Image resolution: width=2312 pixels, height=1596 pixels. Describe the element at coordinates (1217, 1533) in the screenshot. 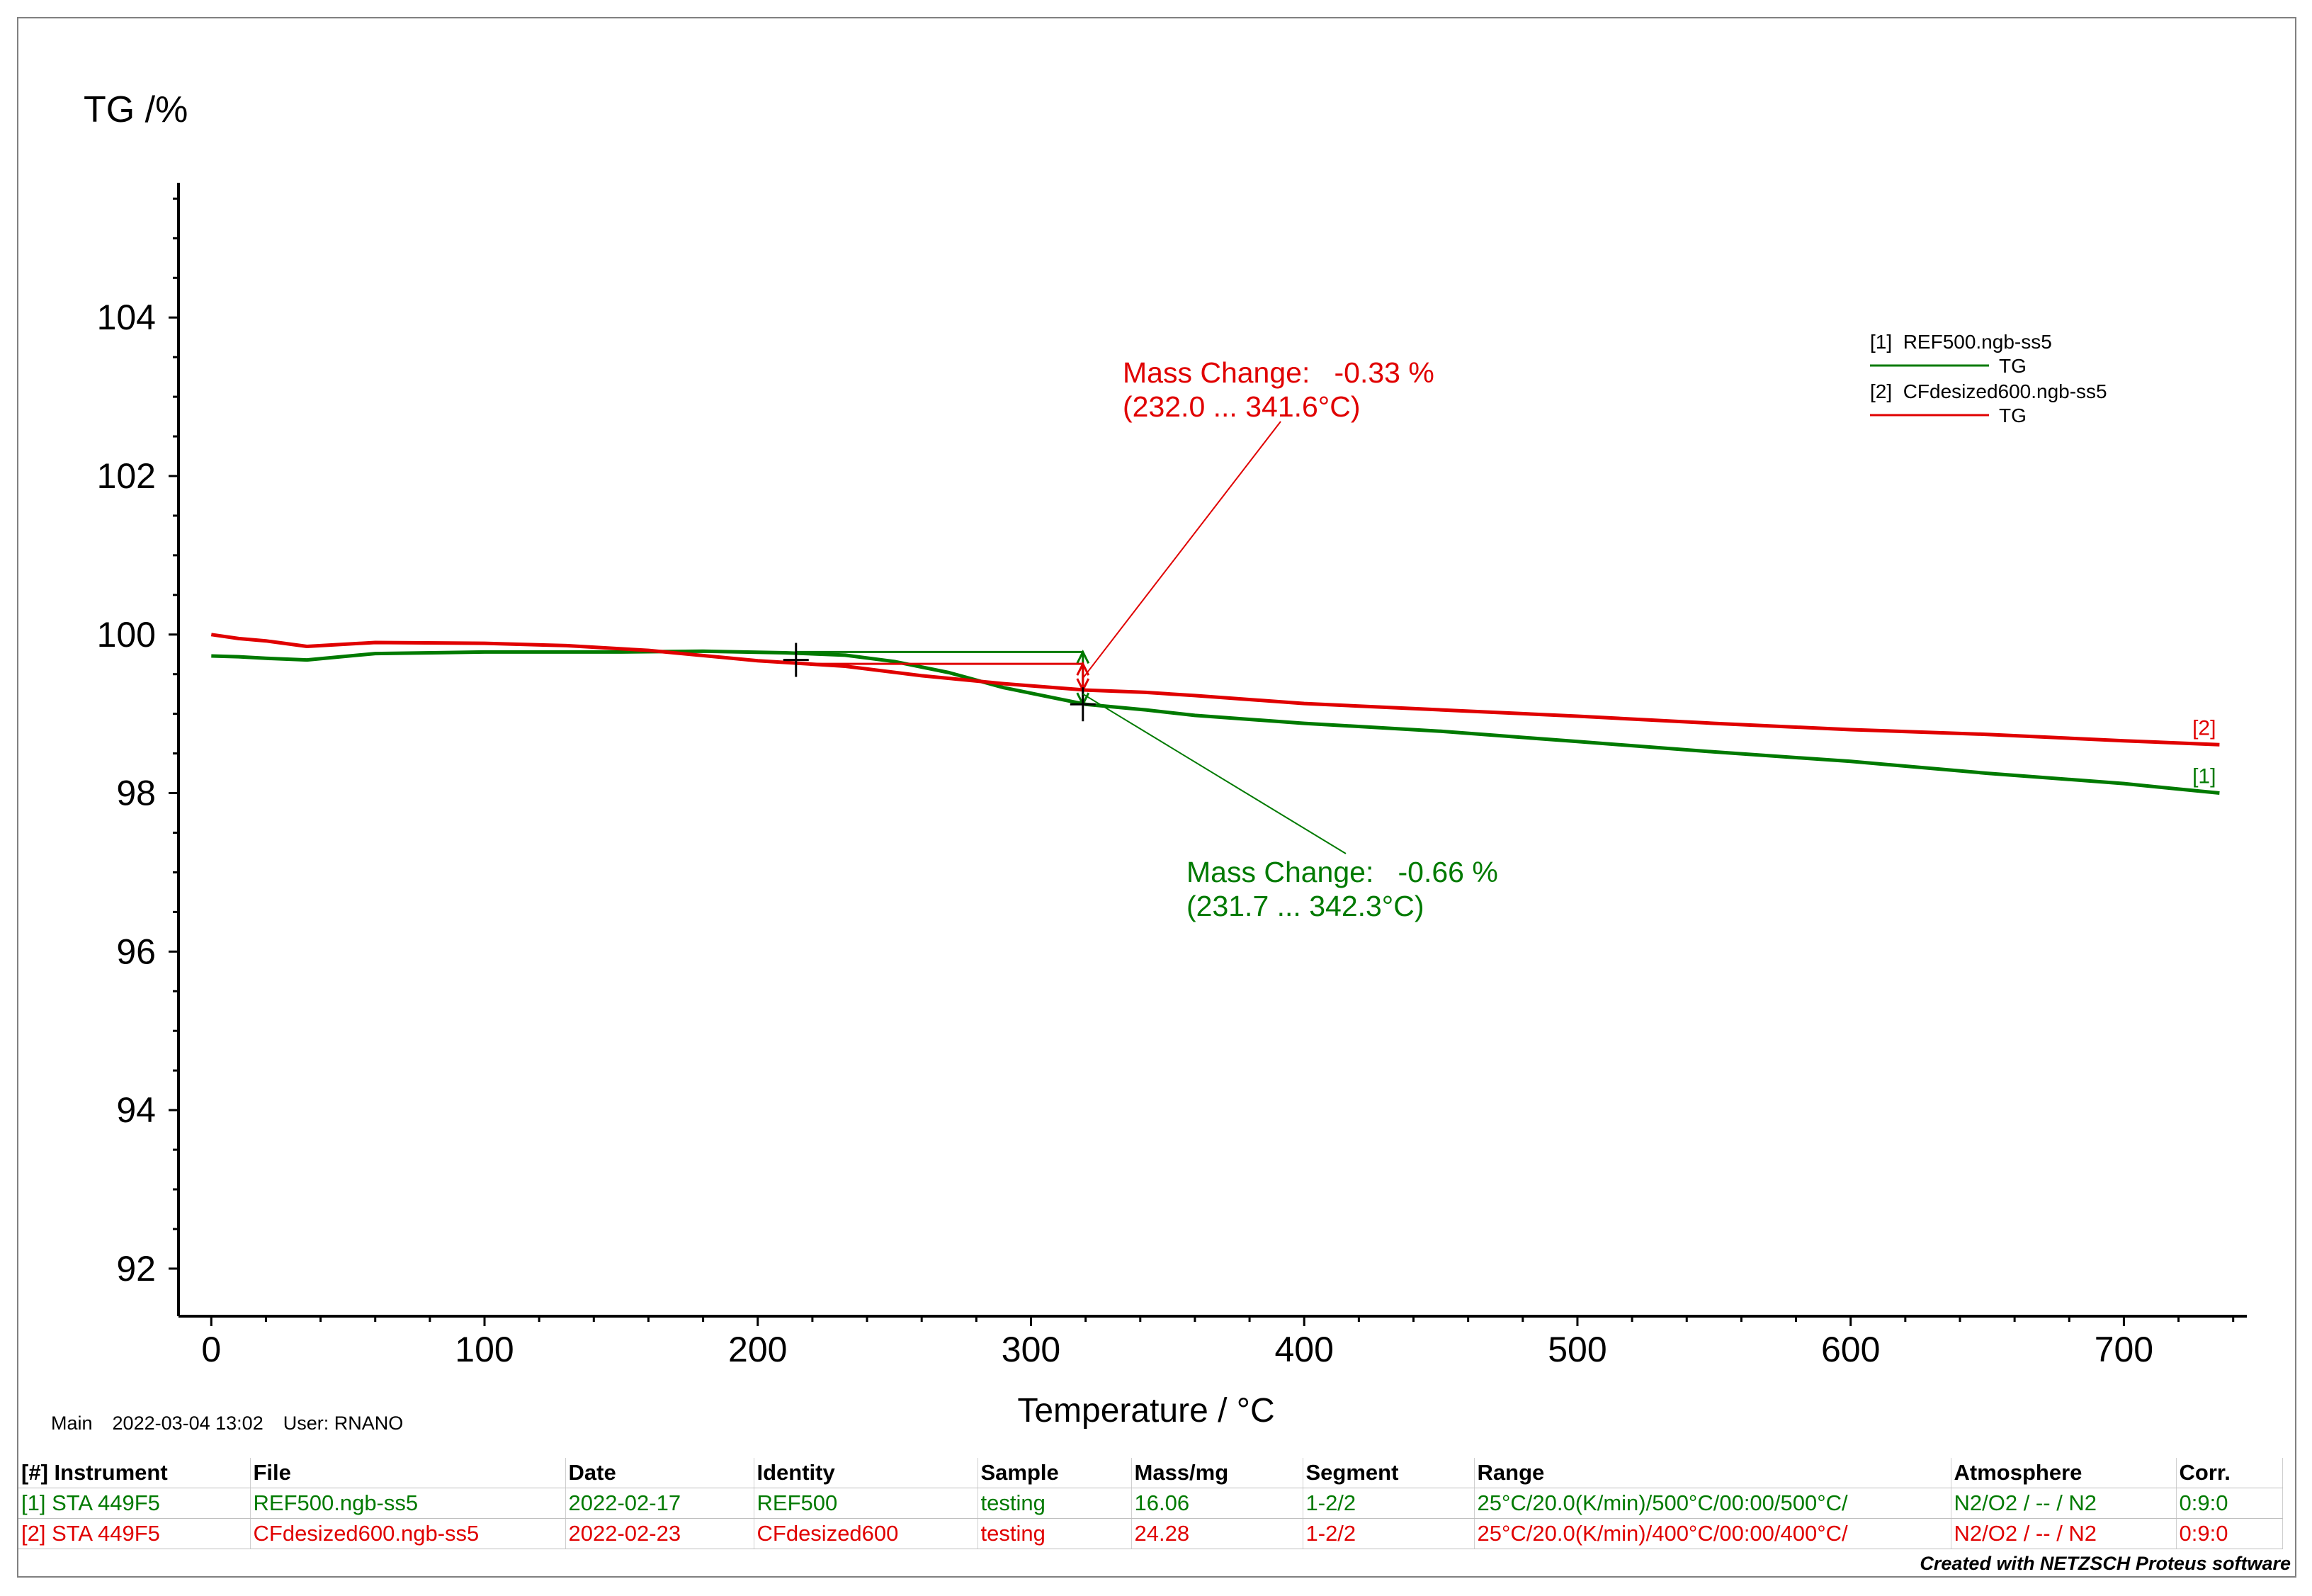

I see `table-cell: 24.28` at that location.